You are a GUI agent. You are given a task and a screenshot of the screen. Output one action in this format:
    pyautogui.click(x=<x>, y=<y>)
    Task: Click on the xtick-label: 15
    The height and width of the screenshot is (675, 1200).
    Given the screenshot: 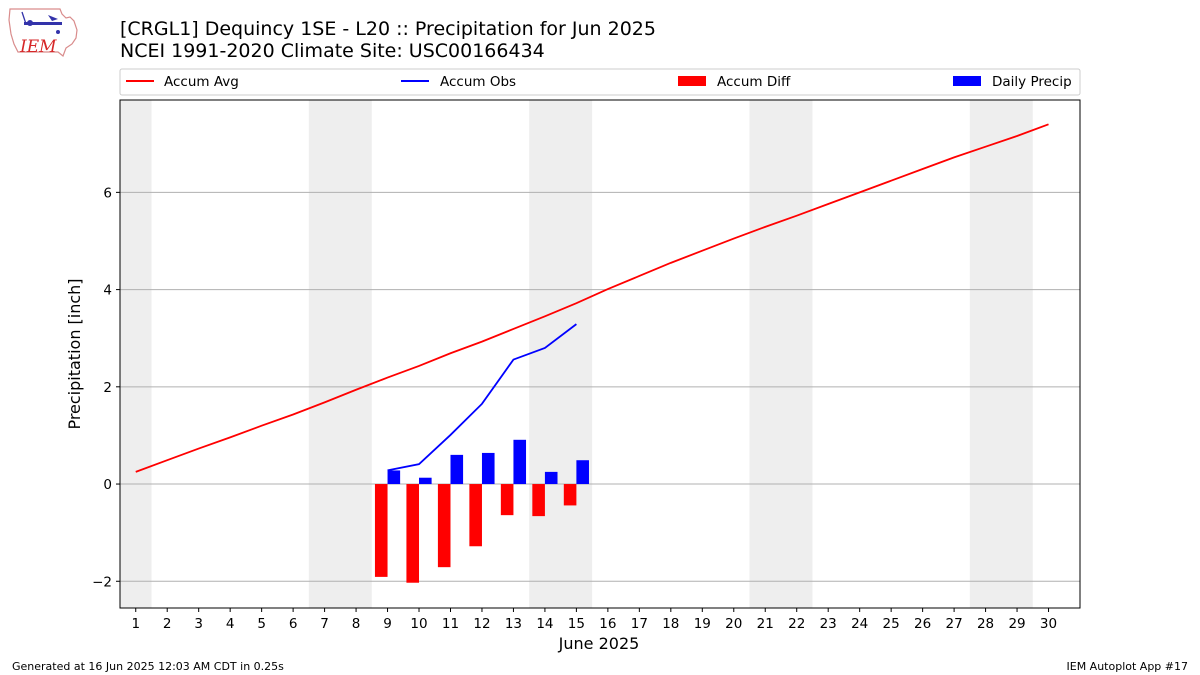 What is the action you would take?
    pyautogui.click(x=576, y=624)
    